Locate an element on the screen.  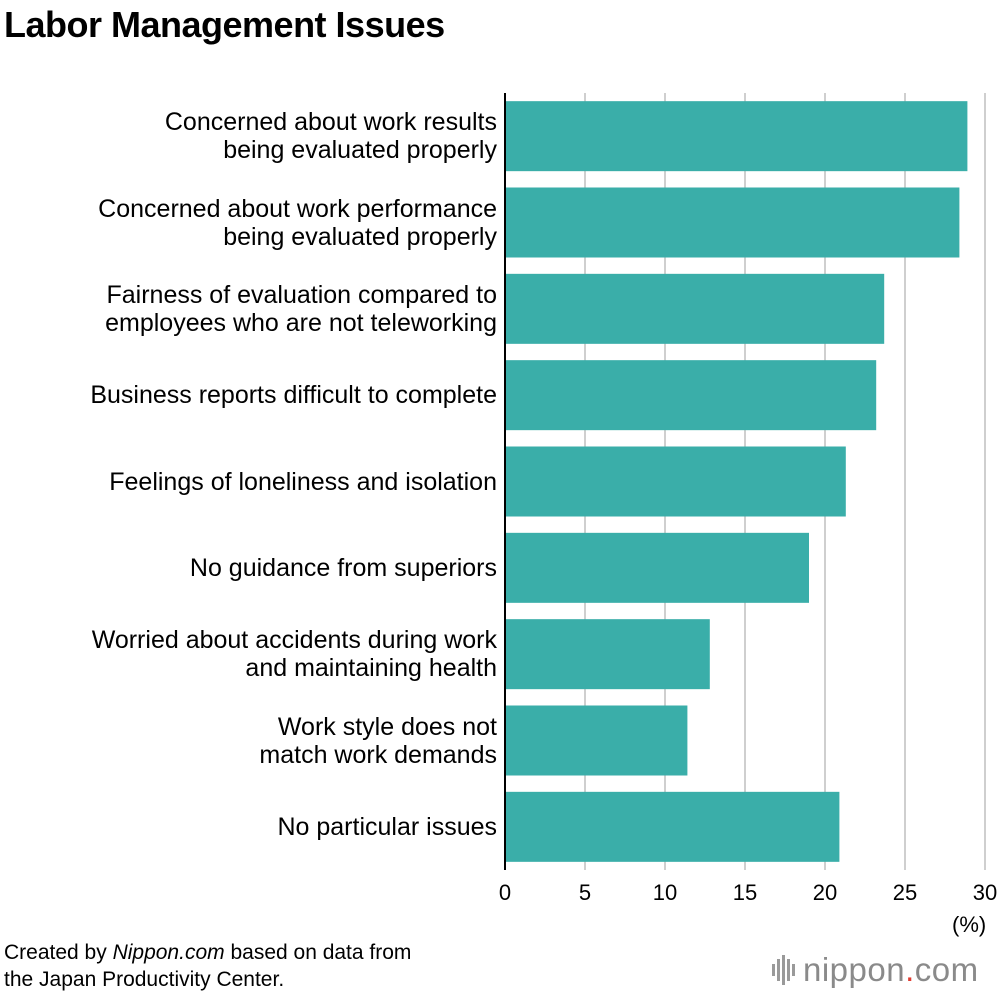
category-label-3: Business reports difficult to complete is located at coordinates (293, 395).